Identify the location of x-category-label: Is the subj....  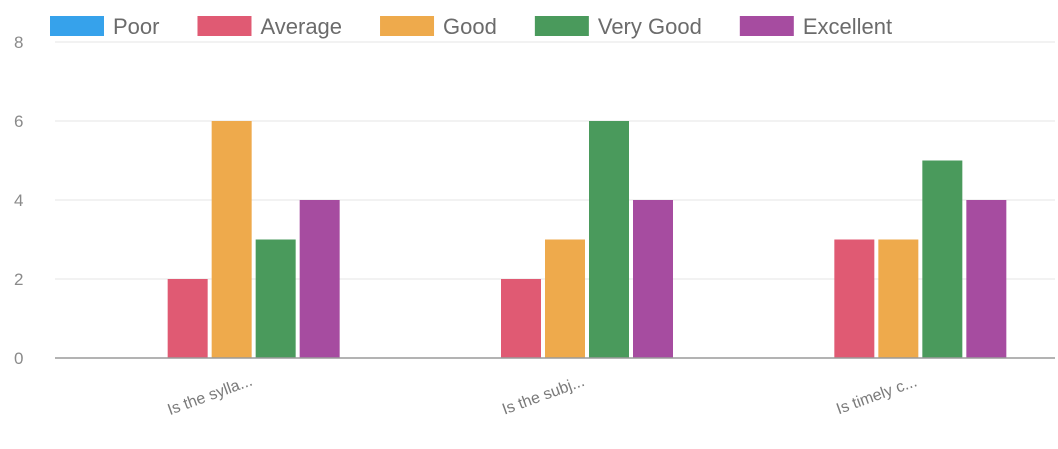
(543, 395).